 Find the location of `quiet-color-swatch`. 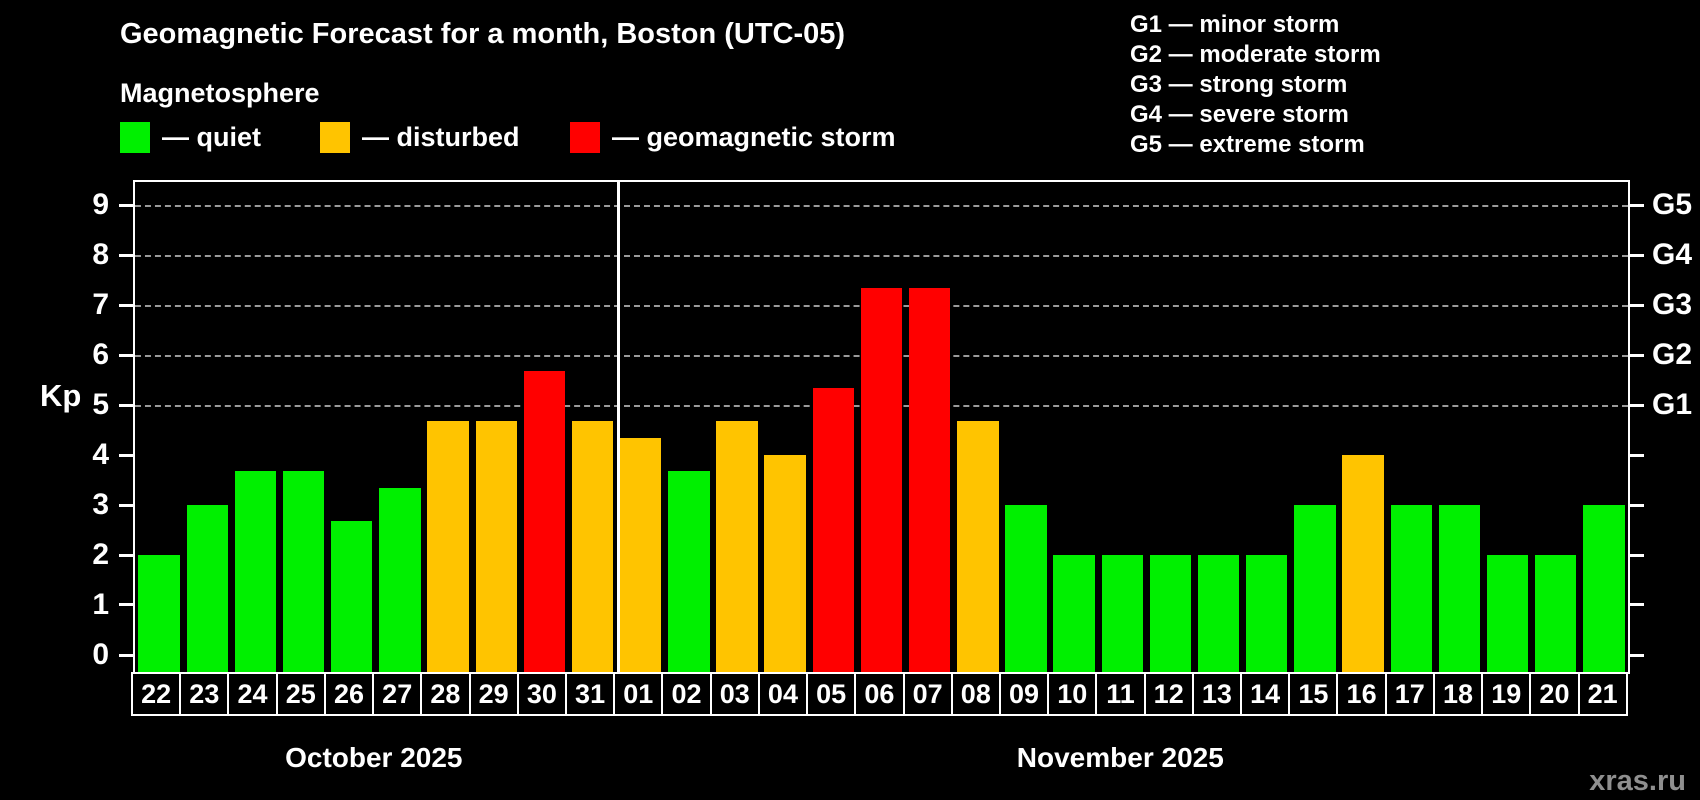

quiet-color-swatch is located at coordinates (135, 137).